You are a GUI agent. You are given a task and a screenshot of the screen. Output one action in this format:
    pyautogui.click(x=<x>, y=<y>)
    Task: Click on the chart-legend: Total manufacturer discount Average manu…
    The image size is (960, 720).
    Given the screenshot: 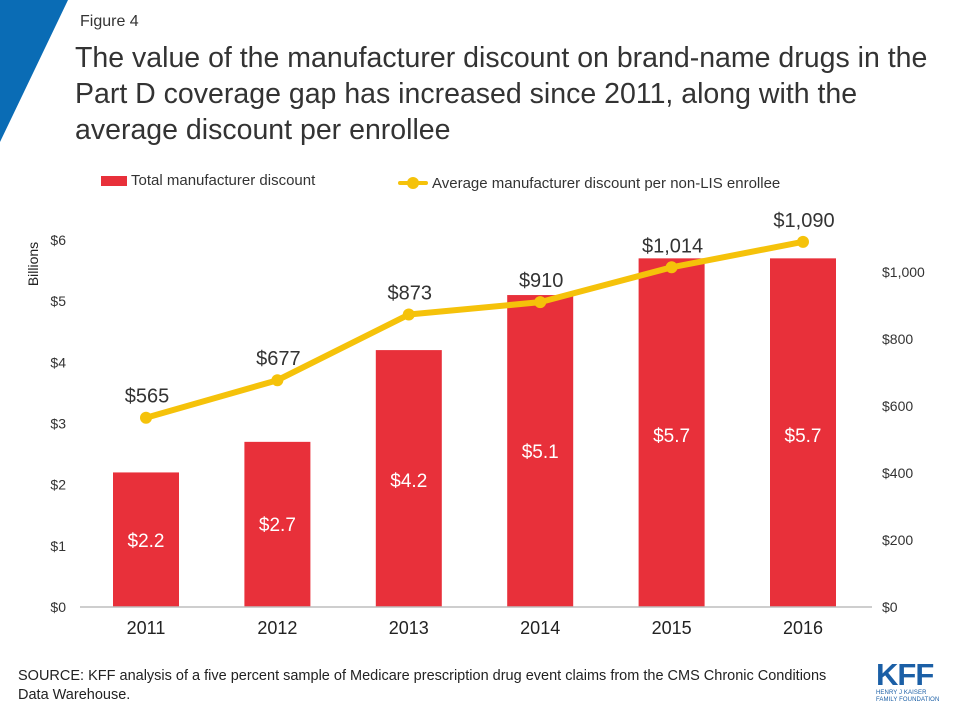 What is the action you would take?
    pyautogui.click(x=480, y=183)
    